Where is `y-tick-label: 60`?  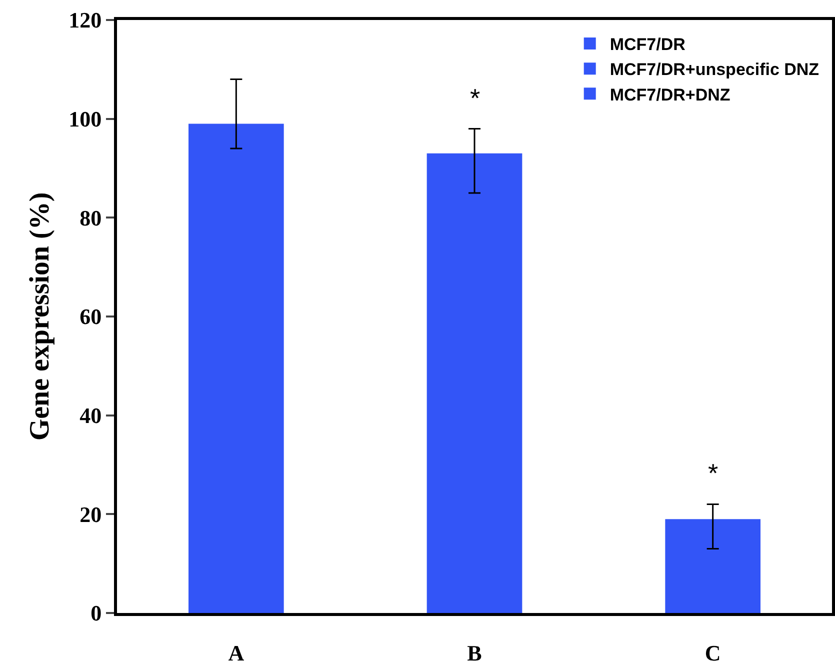 y-tick-label: 60 is located at coordinates (91, 317).